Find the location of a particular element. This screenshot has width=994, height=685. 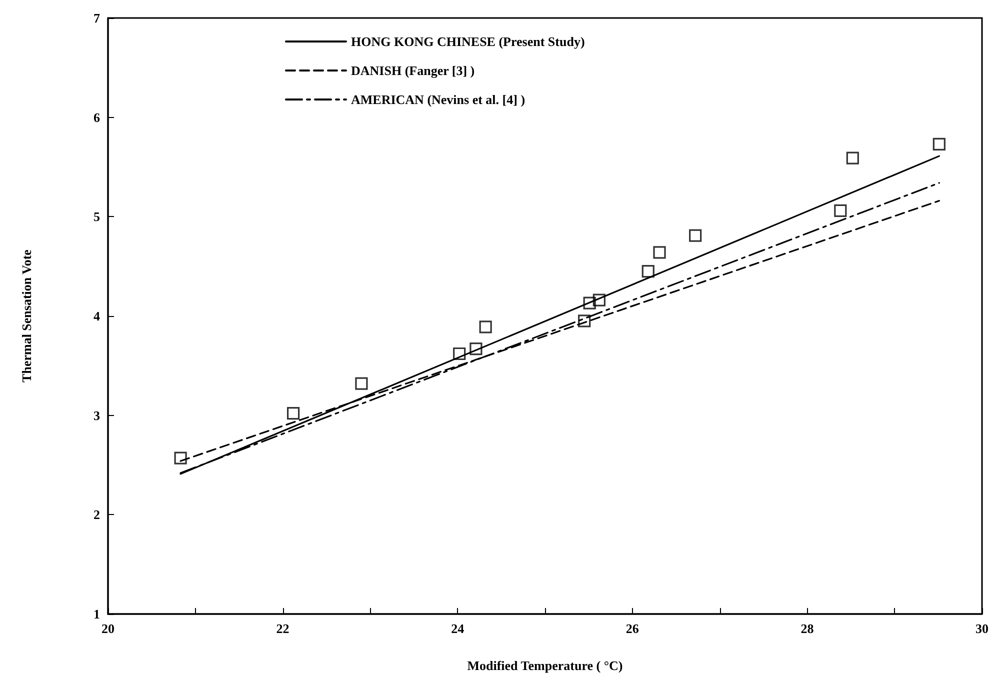

x-axis-title: Modified Temperature ( °C) is located at coordinates (545, 665).